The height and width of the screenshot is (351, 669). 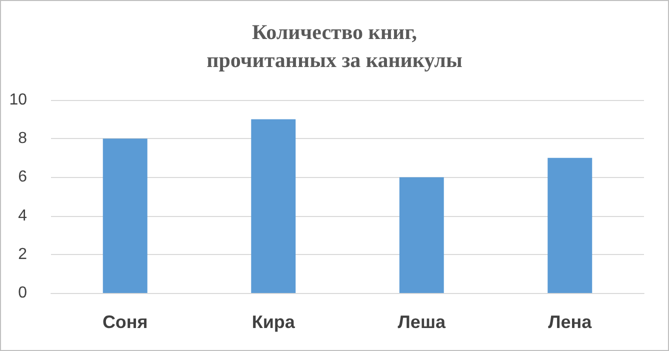 I want to click on x-tick-label: Кира, so click(x=274, y=322).